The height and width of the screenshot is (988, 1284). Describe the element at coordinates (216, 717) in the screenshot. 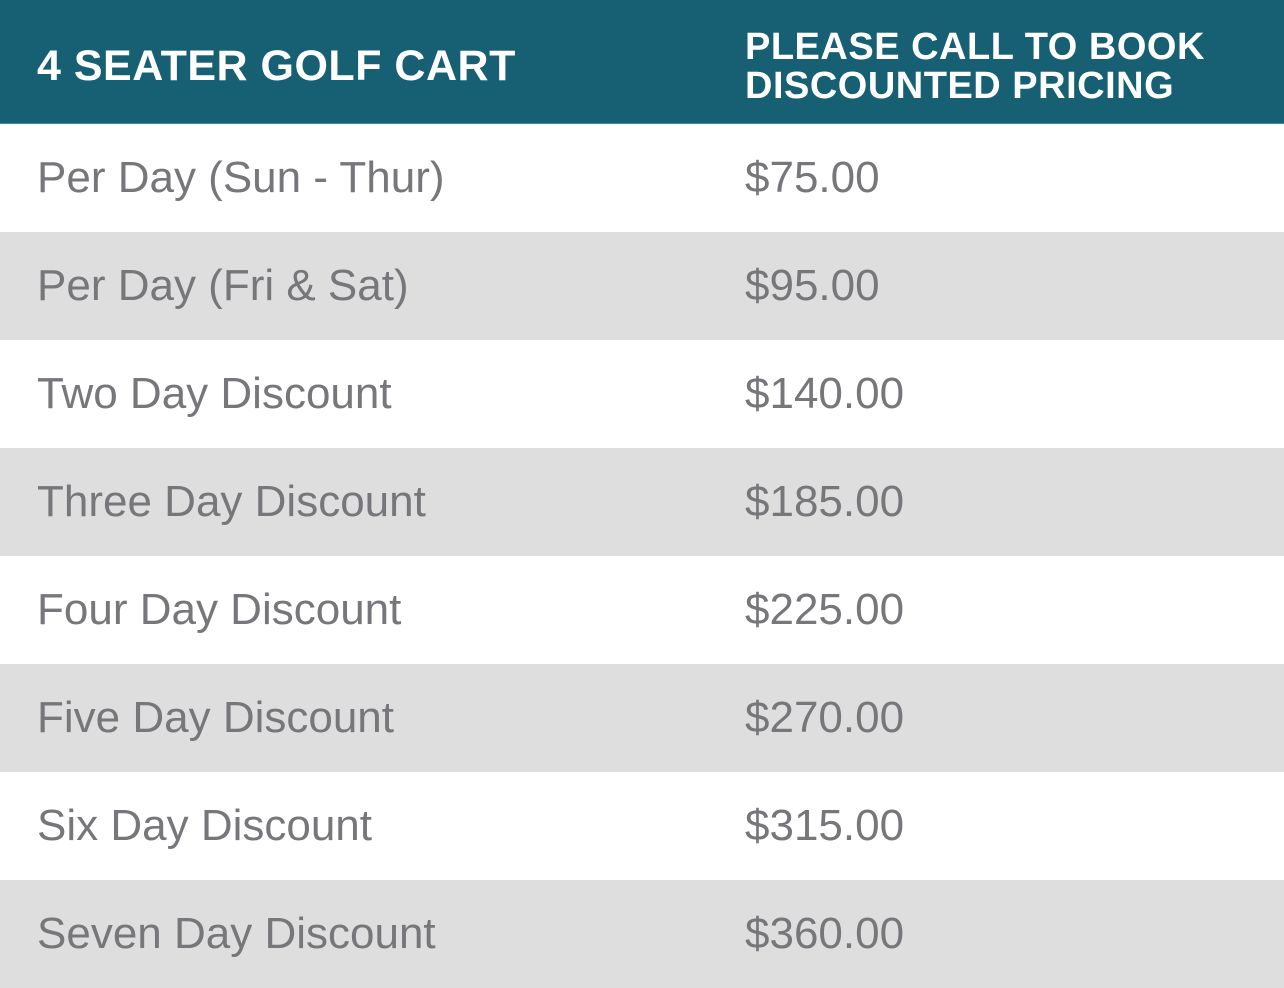

I see `rate-label: Five Day Discount` at that location.